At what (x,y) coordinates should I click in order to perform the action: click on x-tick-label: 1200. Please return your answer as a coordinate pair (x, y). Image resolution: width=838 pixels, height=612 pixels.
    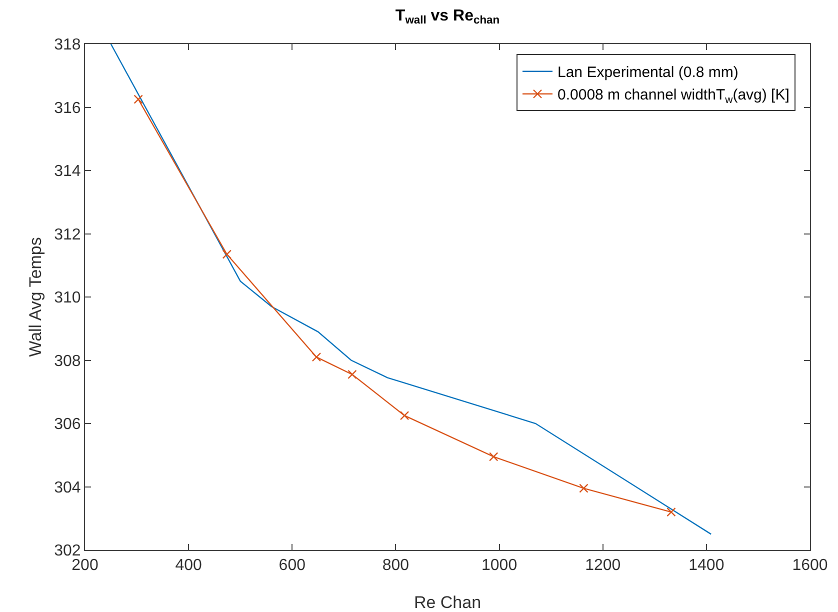
    Looking at the image, I should click on (603, 565).